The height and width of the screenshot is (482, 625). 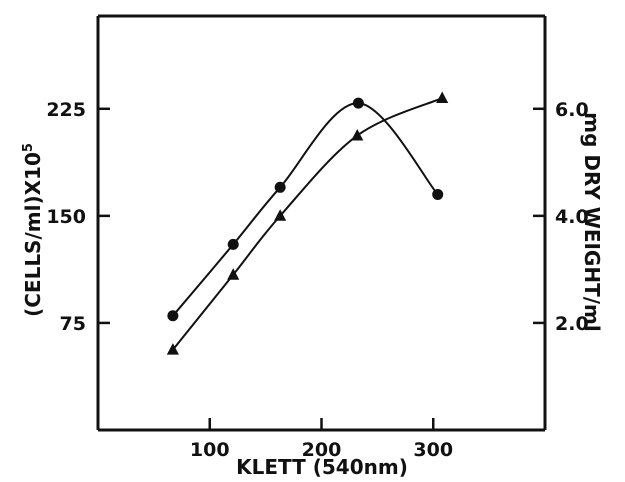 What do you see at coordinates (322, 467) in the screenshot?
I see `x-axis-title: KLETT (540nm)` at bounding box center [322, 467].